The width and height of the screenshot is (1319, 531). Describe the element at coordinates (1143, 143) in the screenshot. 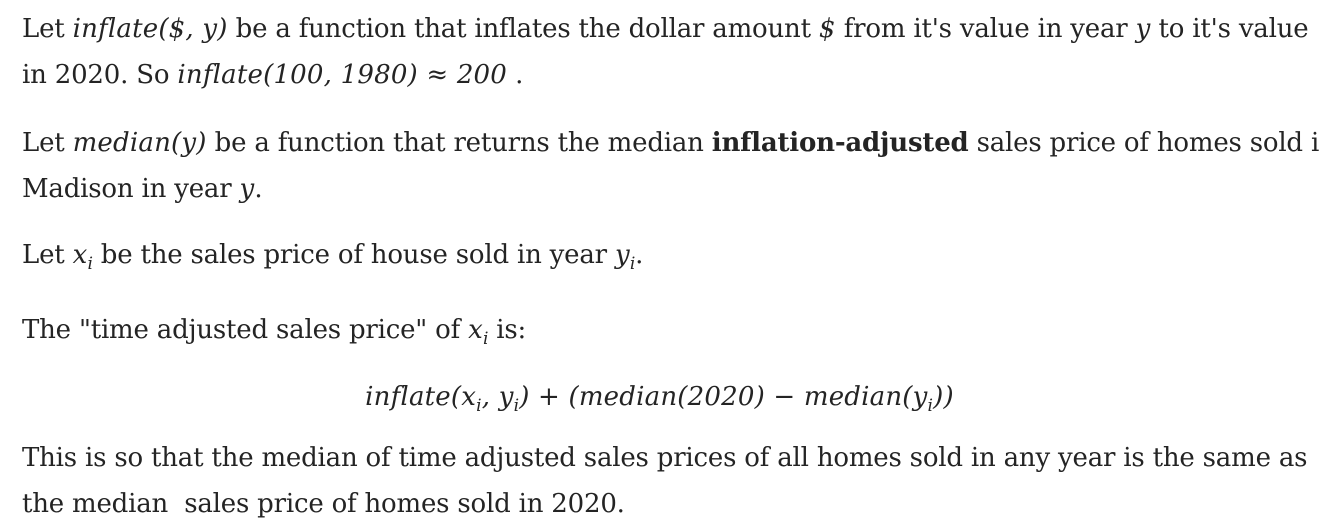

I see `text: sales price of homes sold in` at that location.